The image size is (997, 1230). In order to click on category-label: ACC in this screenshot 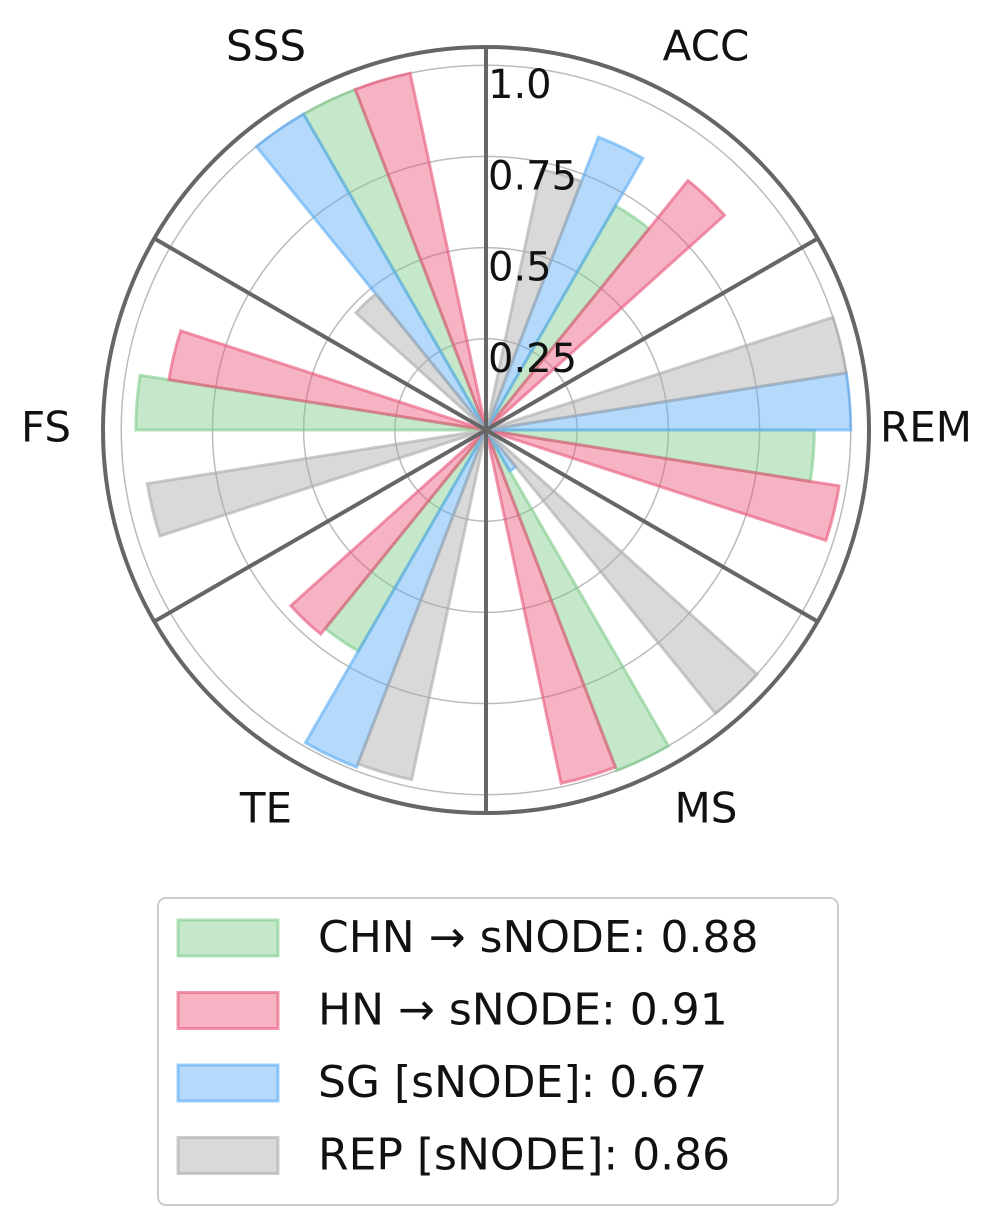, I will do `click(706, 45)`.